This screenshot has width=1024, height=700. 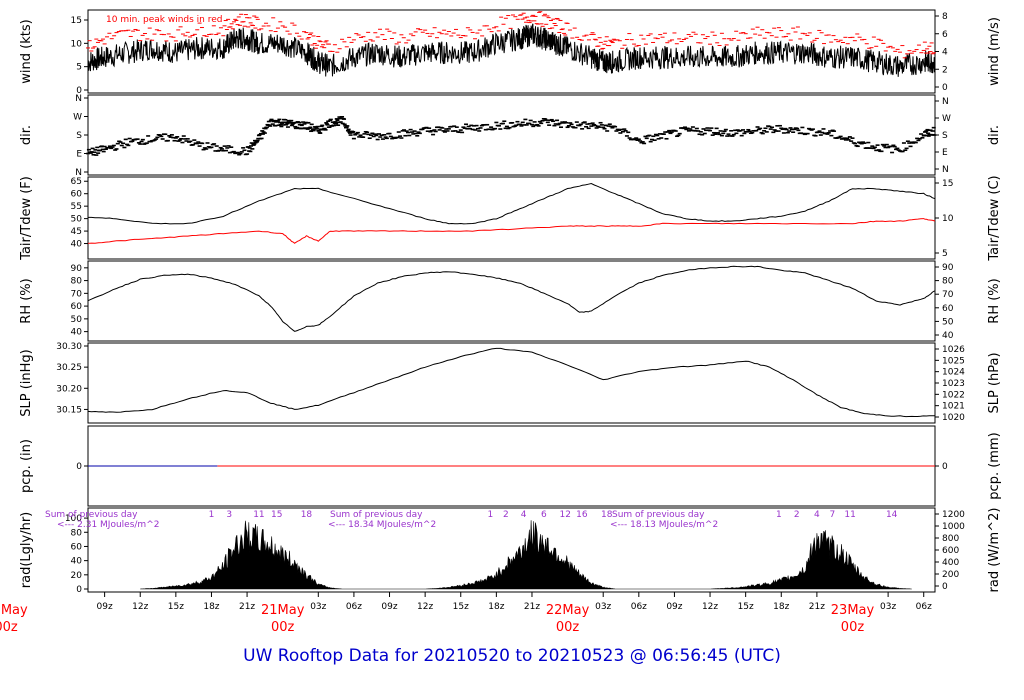 What do you see at coordinates (948, 219) in the screenshot?
I see `panel-temp-right-tick-label: 10` at bounding box center [948, 219].